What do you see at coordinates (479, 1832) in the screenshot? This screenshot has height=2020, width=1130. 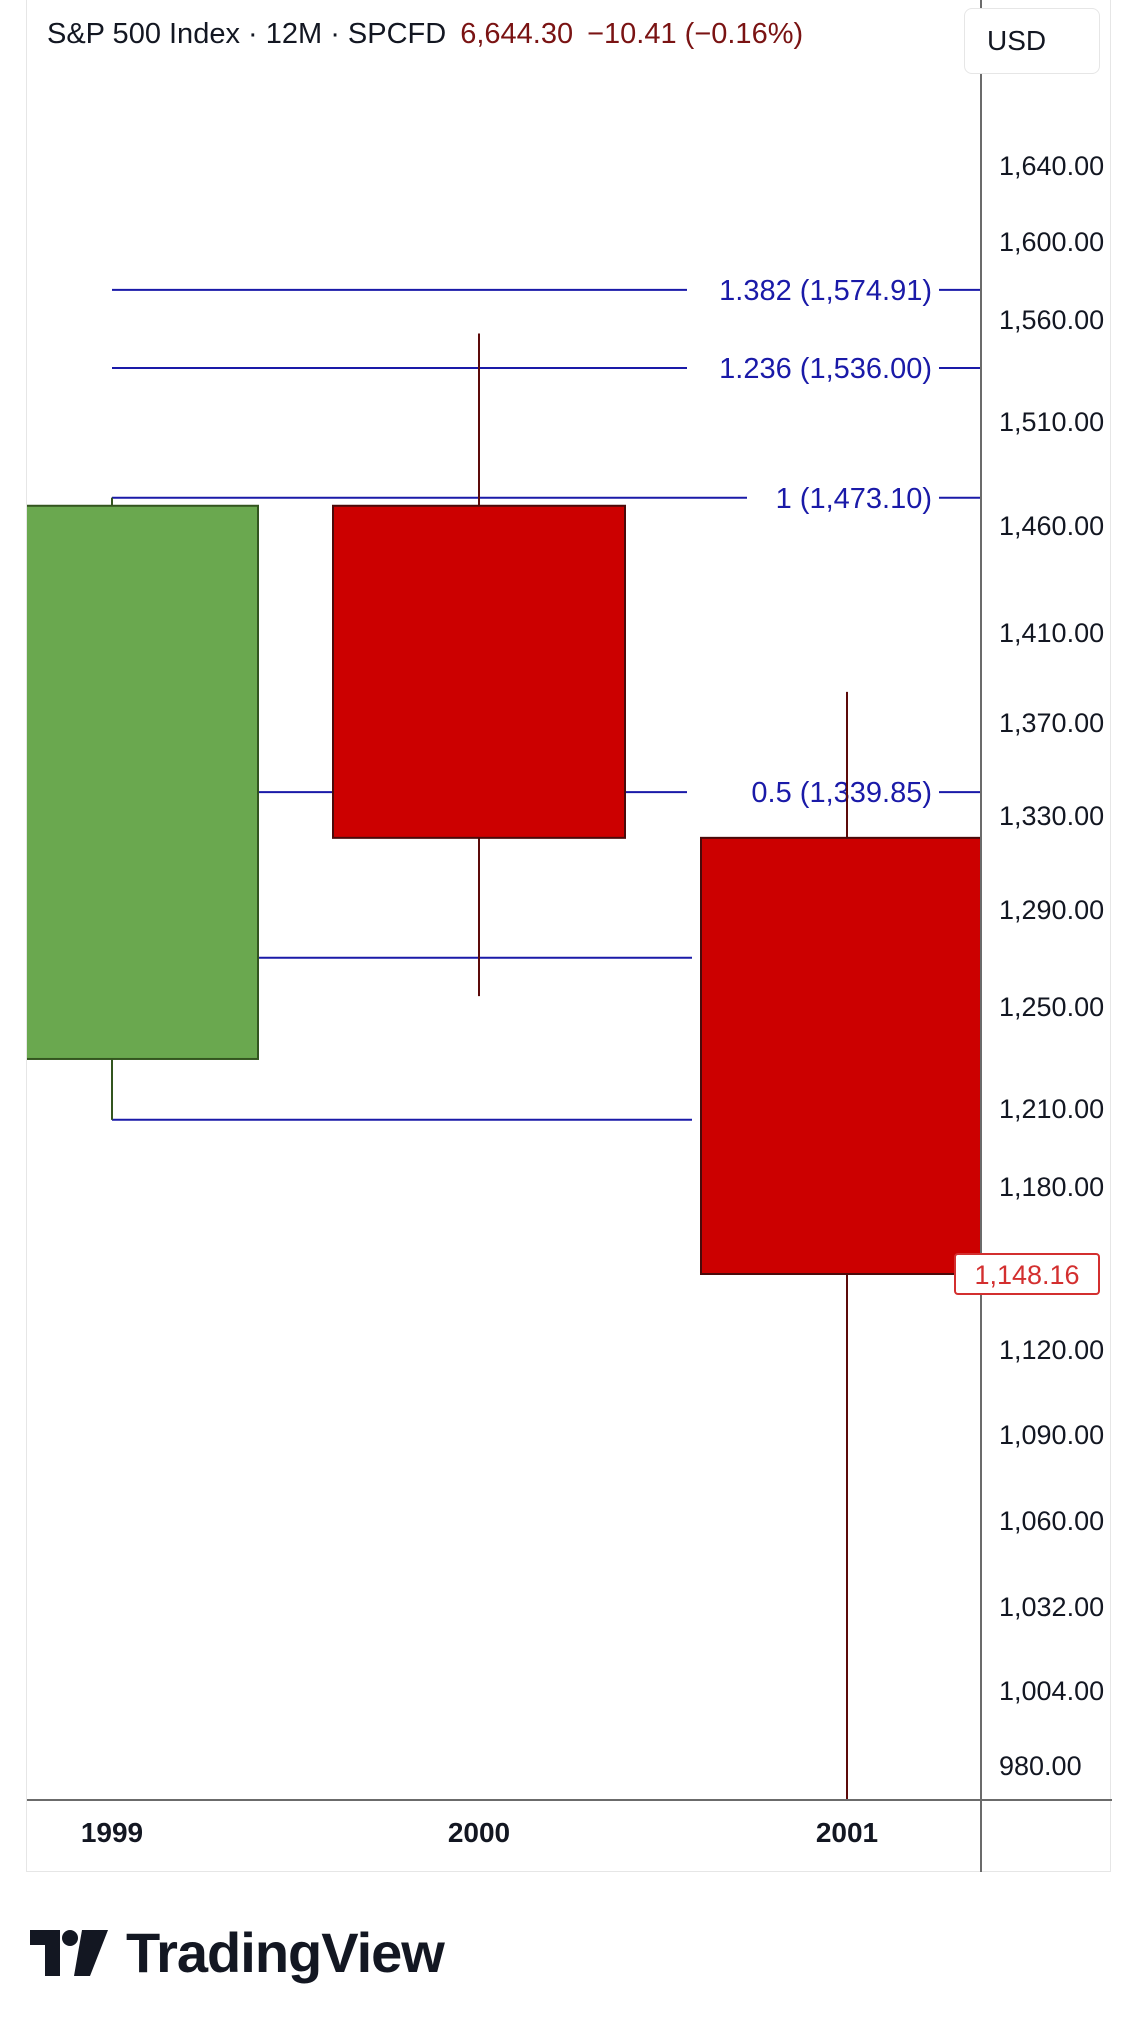 I see `x-tick-label: 2000` at bounding box center [479, 1832].